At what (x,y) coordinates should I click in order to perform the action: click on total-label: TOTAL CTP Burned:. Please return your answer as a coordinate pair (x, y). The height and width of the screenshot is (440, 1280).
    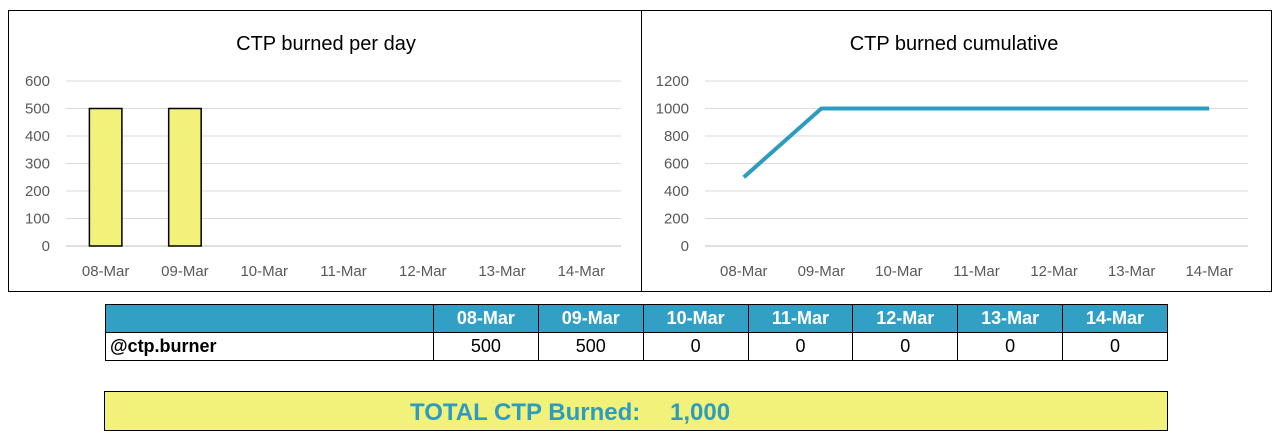
    Looking at the image, I should click on (525, 412).